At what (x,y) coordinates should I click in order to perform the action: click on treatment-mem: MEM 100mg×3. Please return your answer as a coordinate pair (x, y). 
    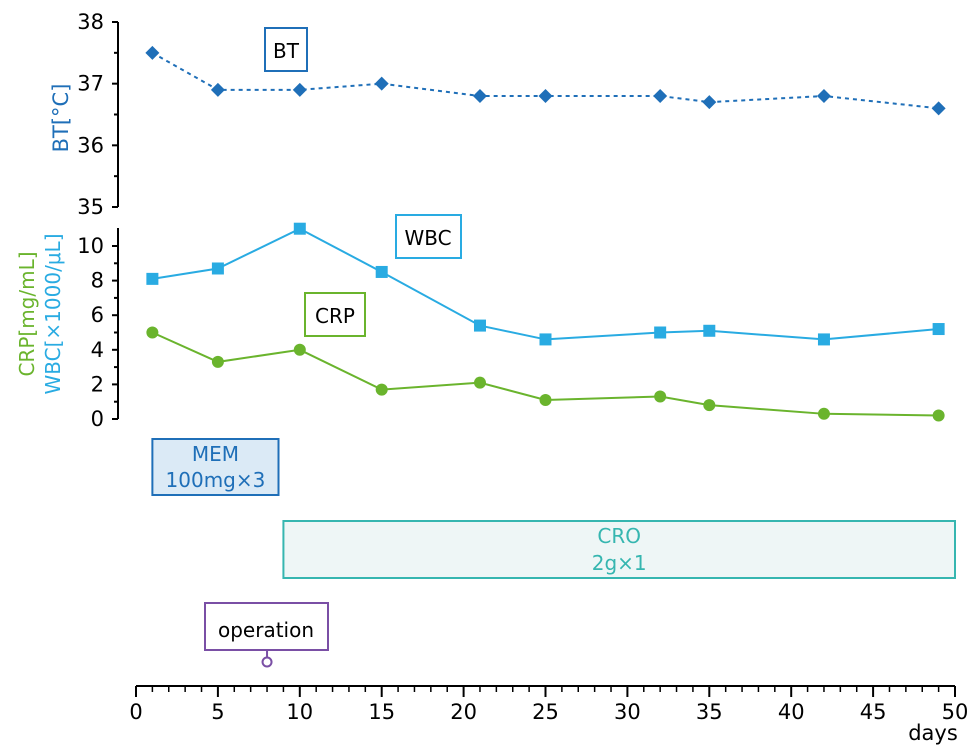
    Looking at the image, I should click on (215, 467).